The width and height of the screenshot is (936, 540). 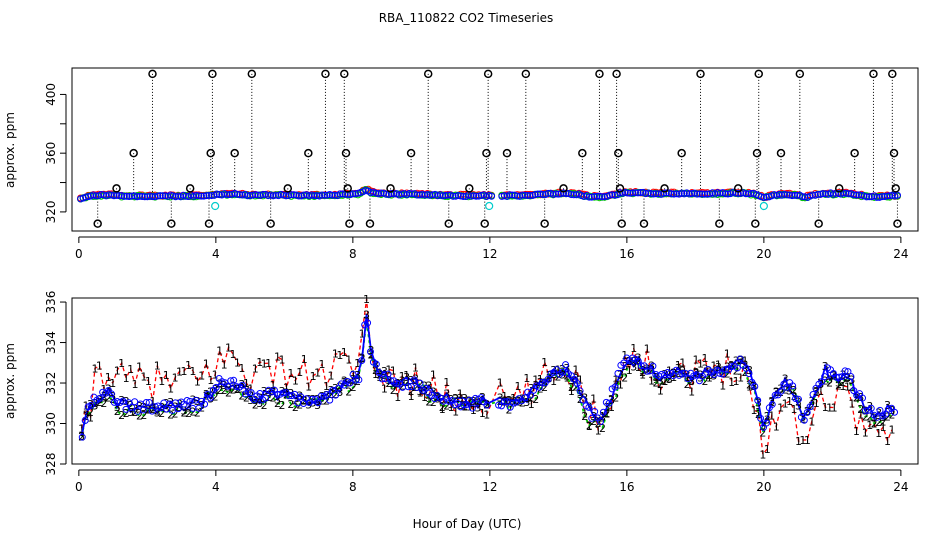 What do you see at coordinates (10, 381) in the screenshot?
I see `bottom-ylabel: approx. ppm` at bounding box center [10, 381].